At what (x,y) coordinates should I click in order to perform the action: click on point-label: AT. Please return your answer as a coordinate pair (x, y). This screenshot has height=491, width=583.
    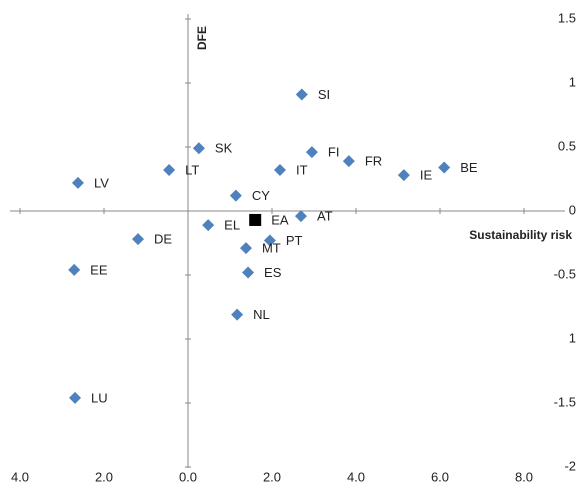
    Looking at the image, I should click on (325, 216).